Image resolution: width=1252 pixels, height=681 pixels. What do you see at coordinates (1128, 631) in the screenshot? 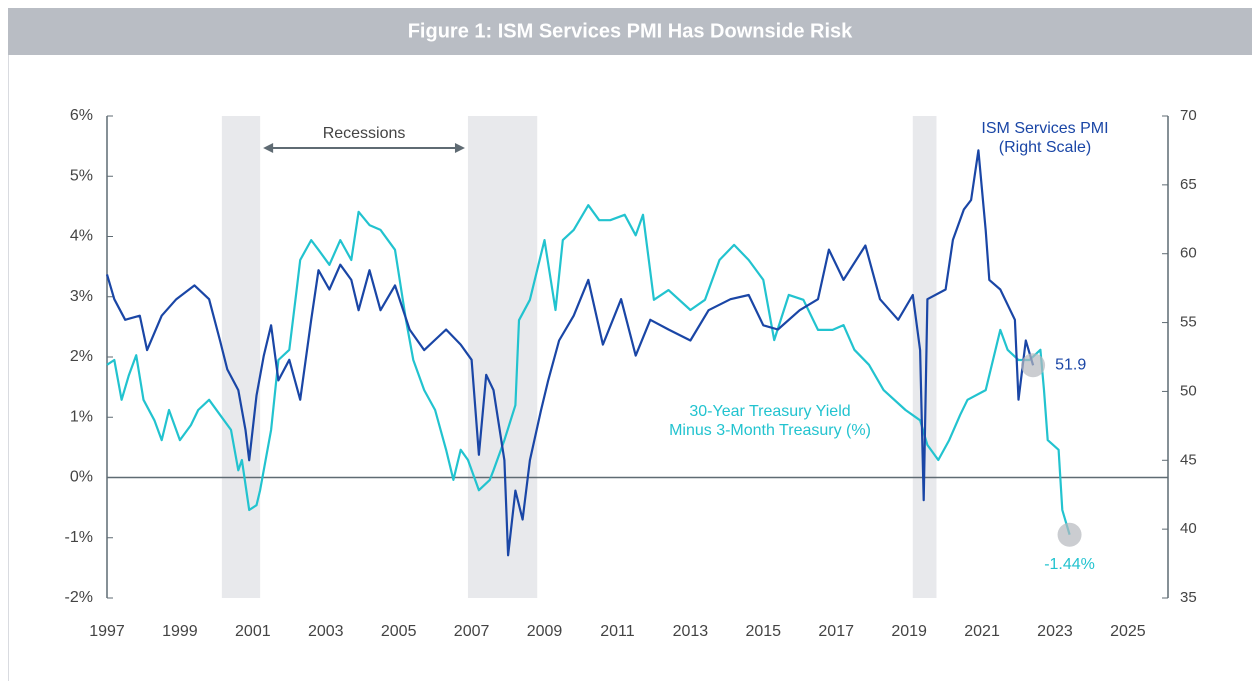
I see `x-tick-label: 2025` at bounding box center [1128, 631].